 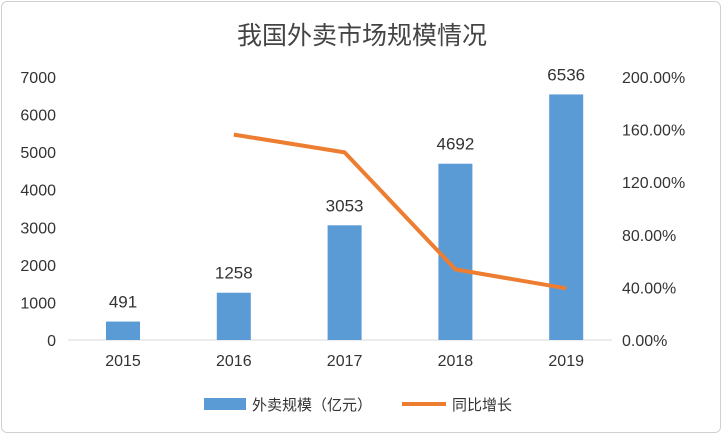 I want to click on left-axis-tick: 6000, so click(x=38, y=116).